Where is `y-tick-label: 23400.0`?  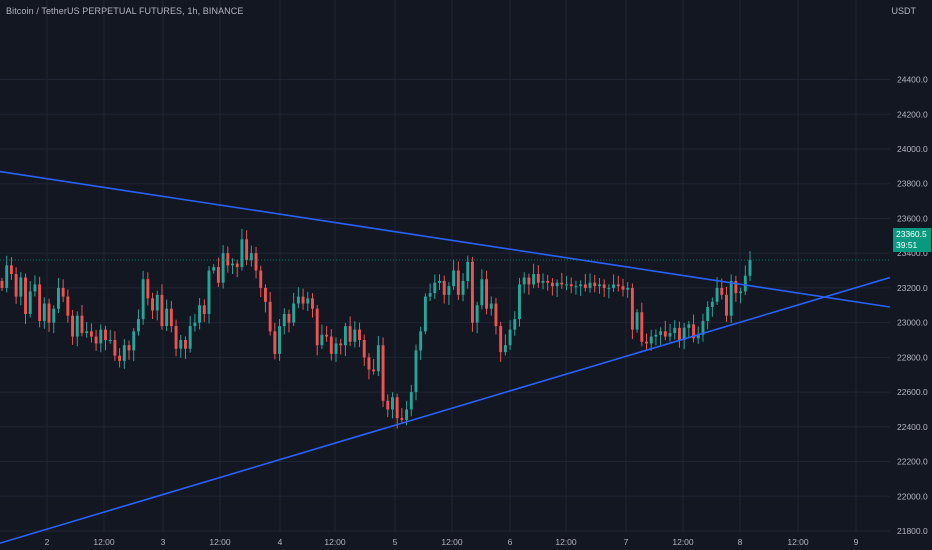
y-tick-label: 23400.0 is located at coordinates (912, 253).